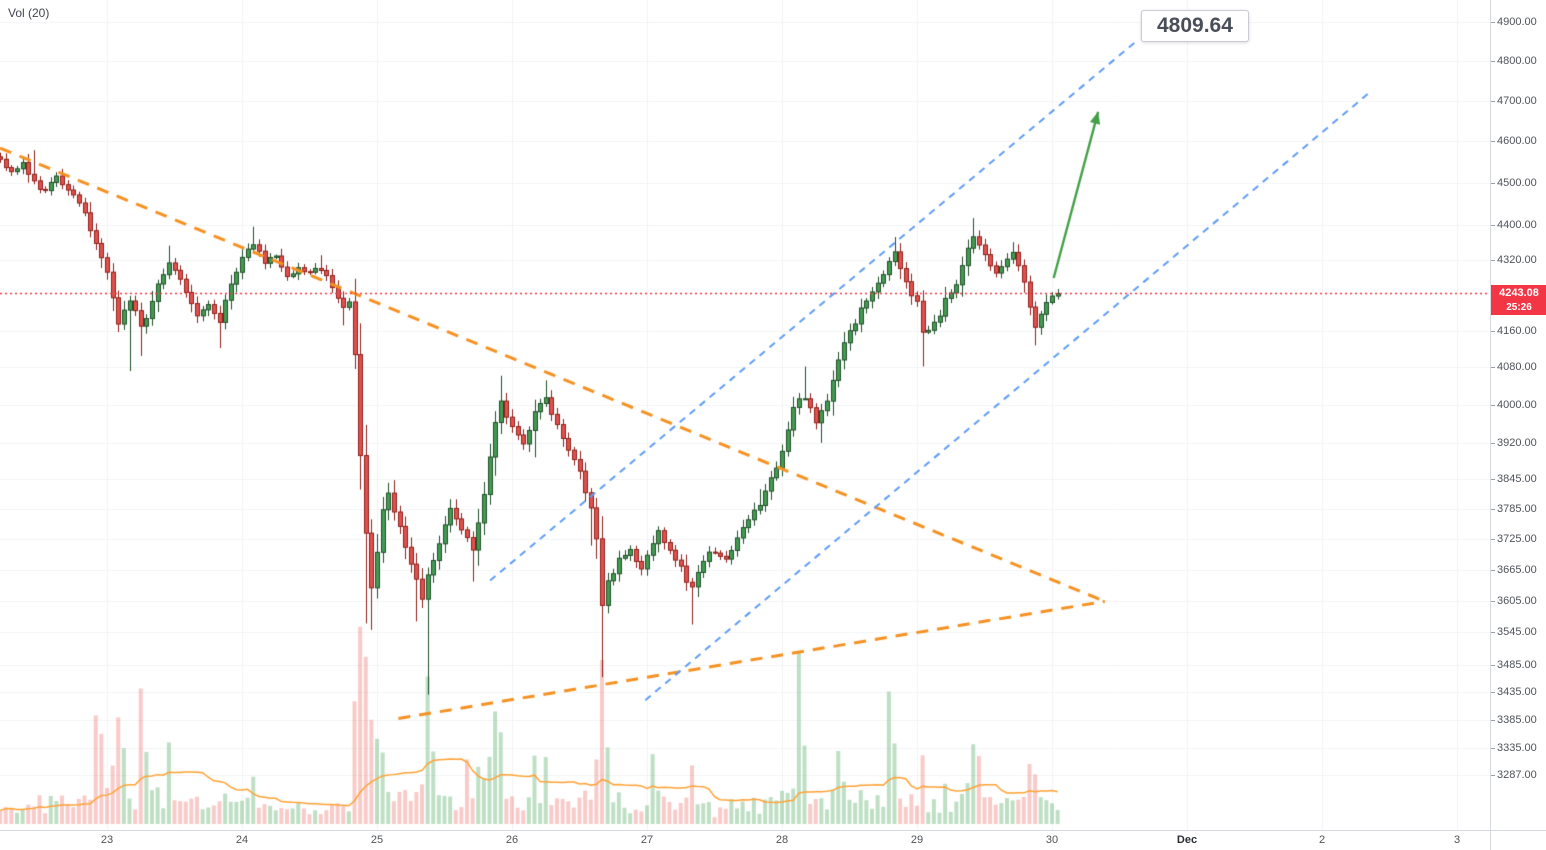 This screenshot has height=850, width=1546. I want to click on countdown-badge: 25:26, so click(1518, 308).